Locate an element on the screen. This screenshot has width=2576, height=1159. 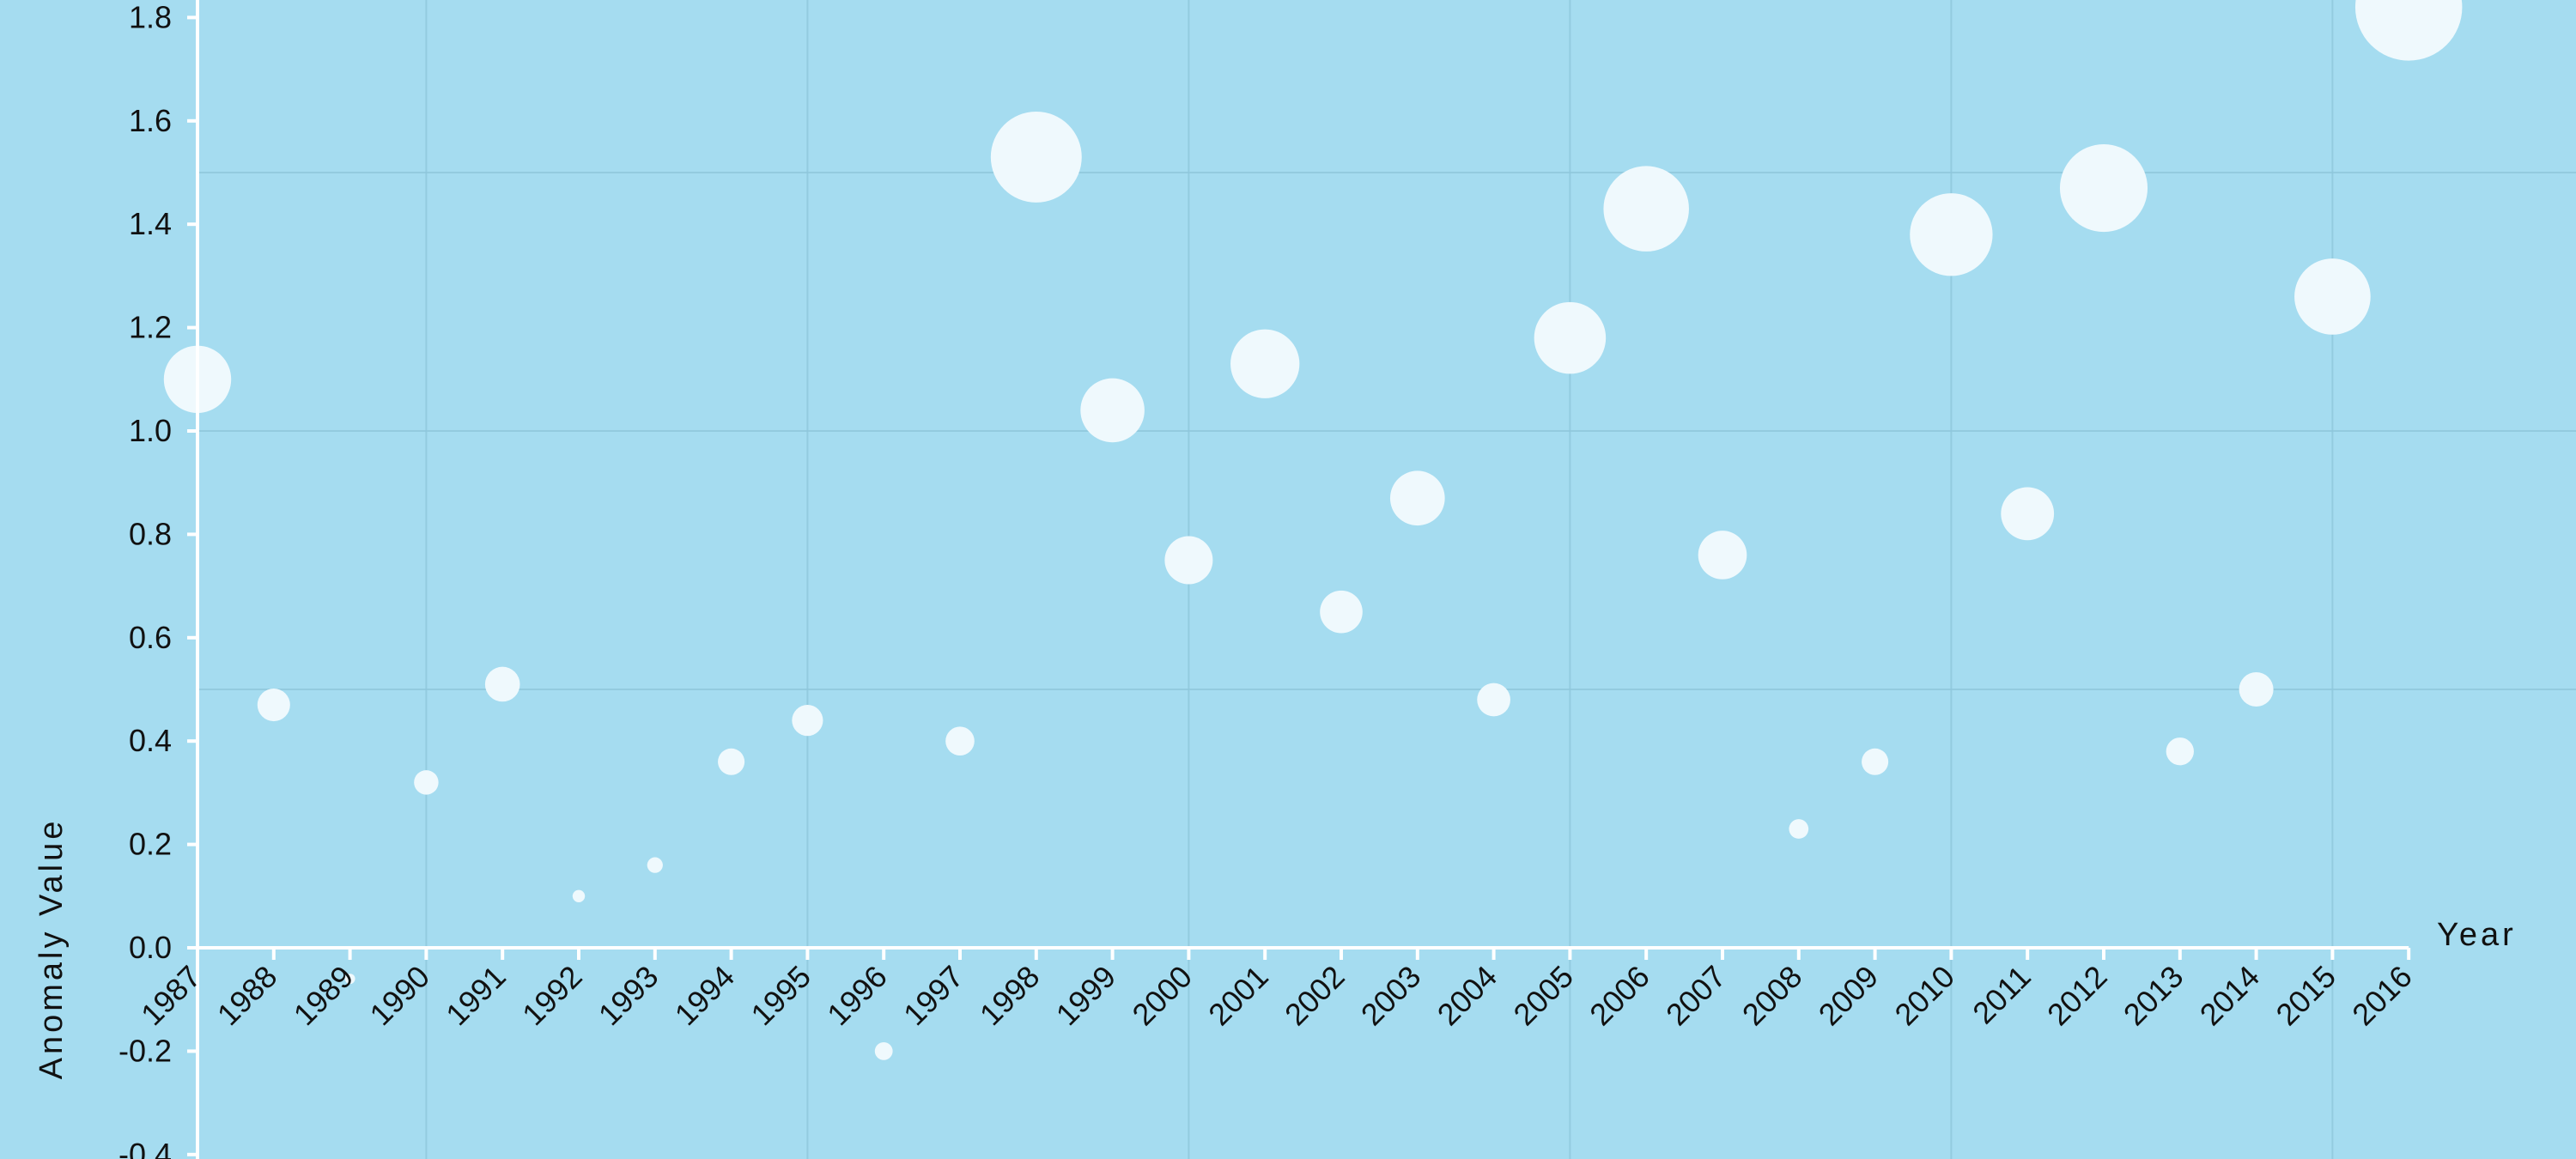
data-bubble-2009 is located at coordinates (1875, 762).